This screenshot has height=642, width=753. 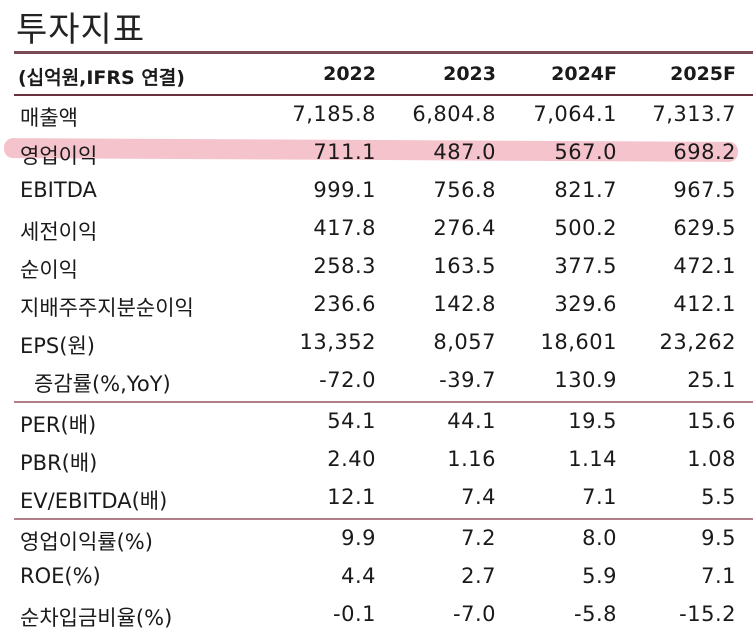 I want to click on table-row: 영업이익 711.1 487.0 567.0 698.2, so click(x=383, y=153).